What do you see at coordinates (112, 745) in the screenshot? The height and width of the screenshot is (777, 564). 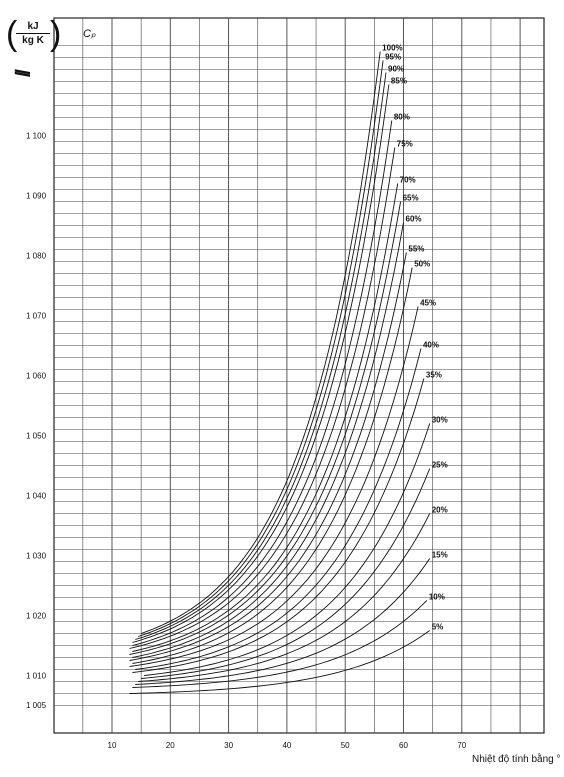 I see `x-tick-label: 10` at bounding box center [112, 745].